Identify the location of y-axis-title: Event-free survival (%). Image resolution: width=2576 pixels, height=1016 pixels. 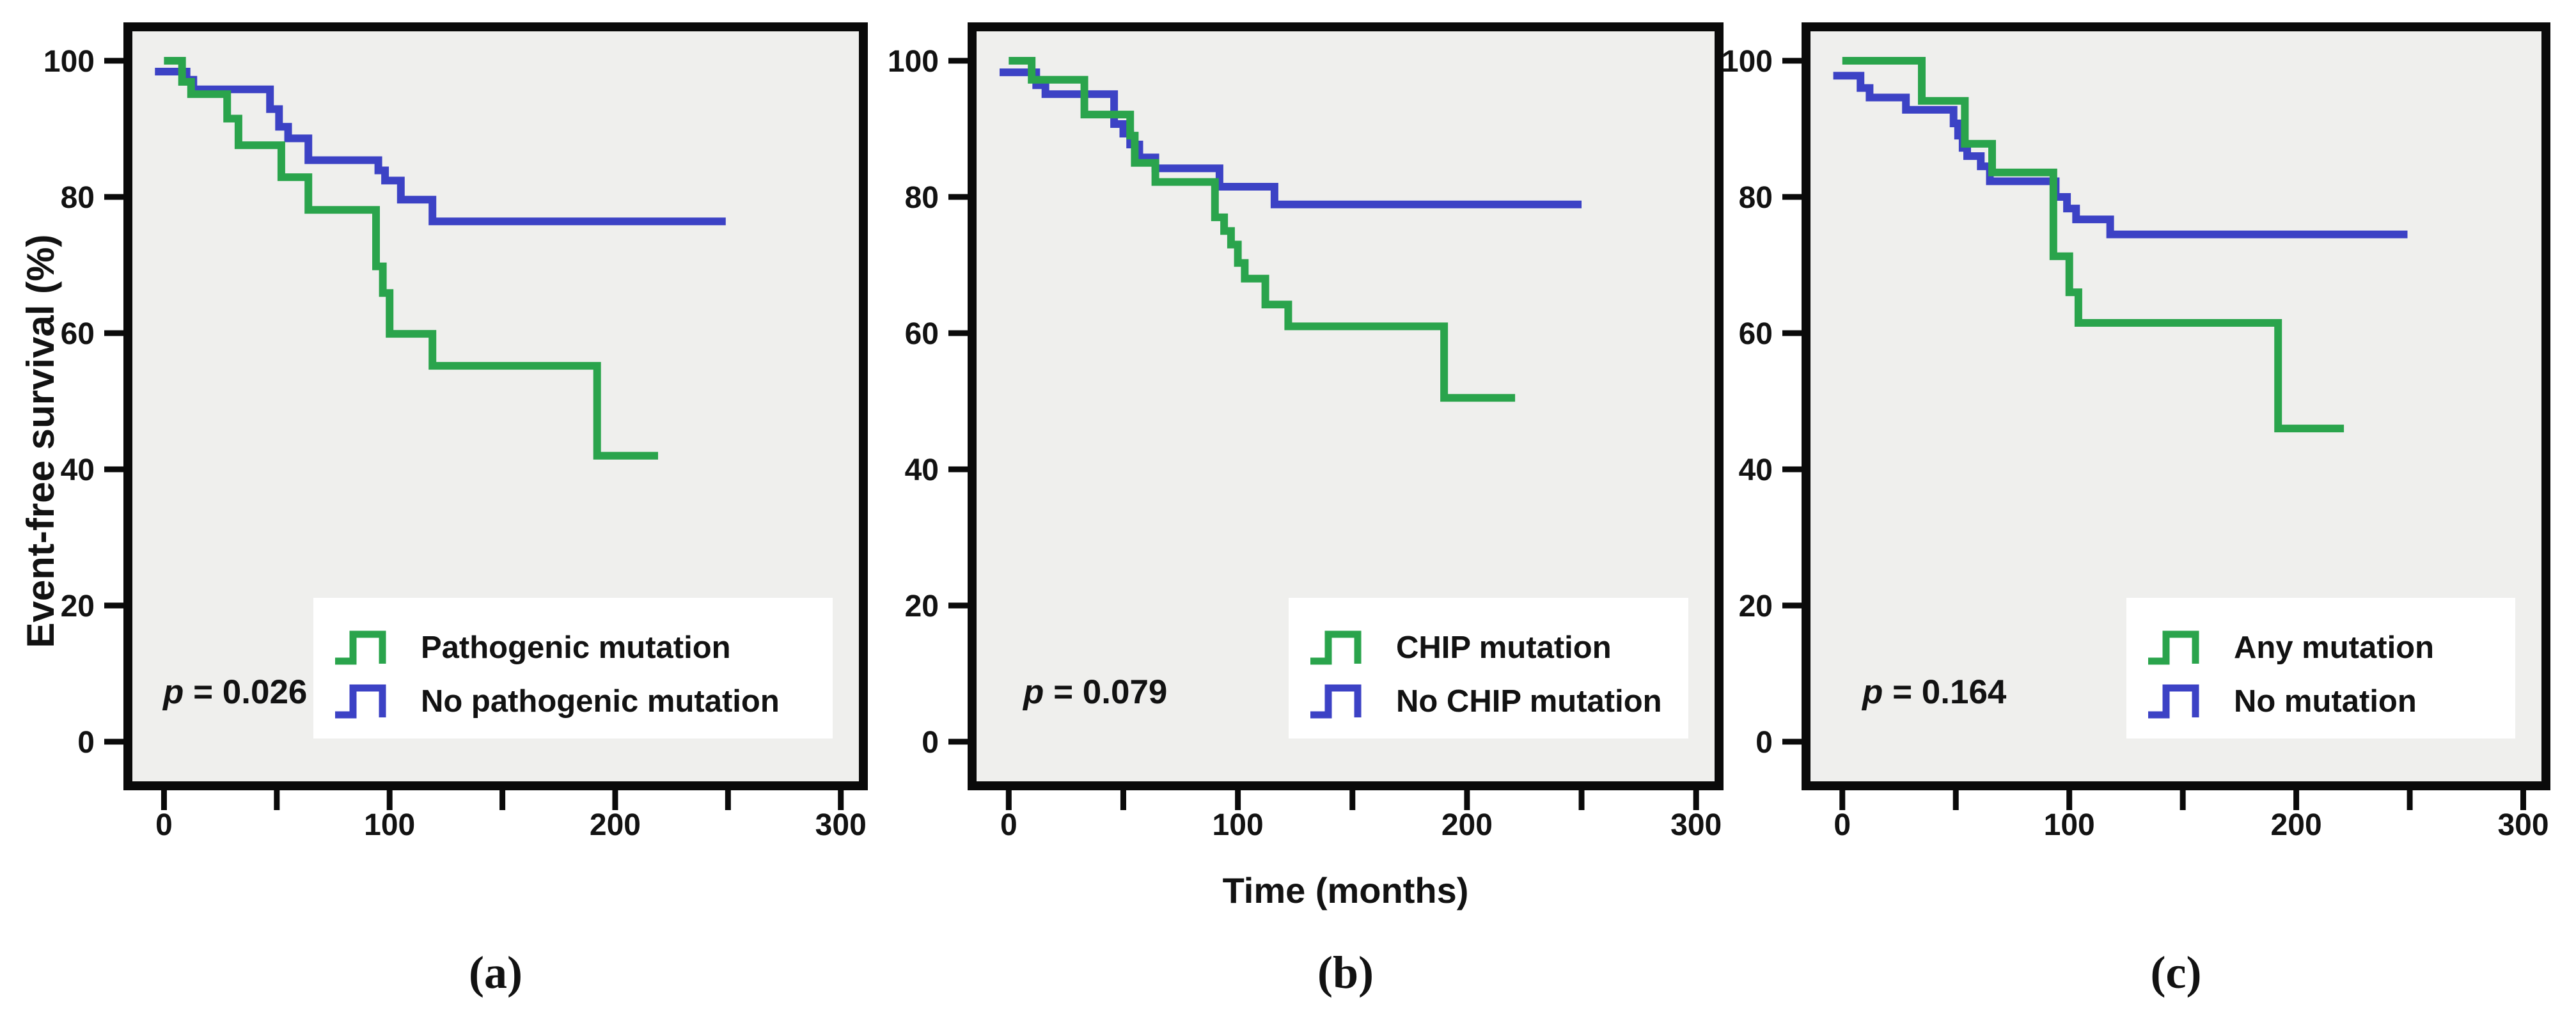
(40, 441).